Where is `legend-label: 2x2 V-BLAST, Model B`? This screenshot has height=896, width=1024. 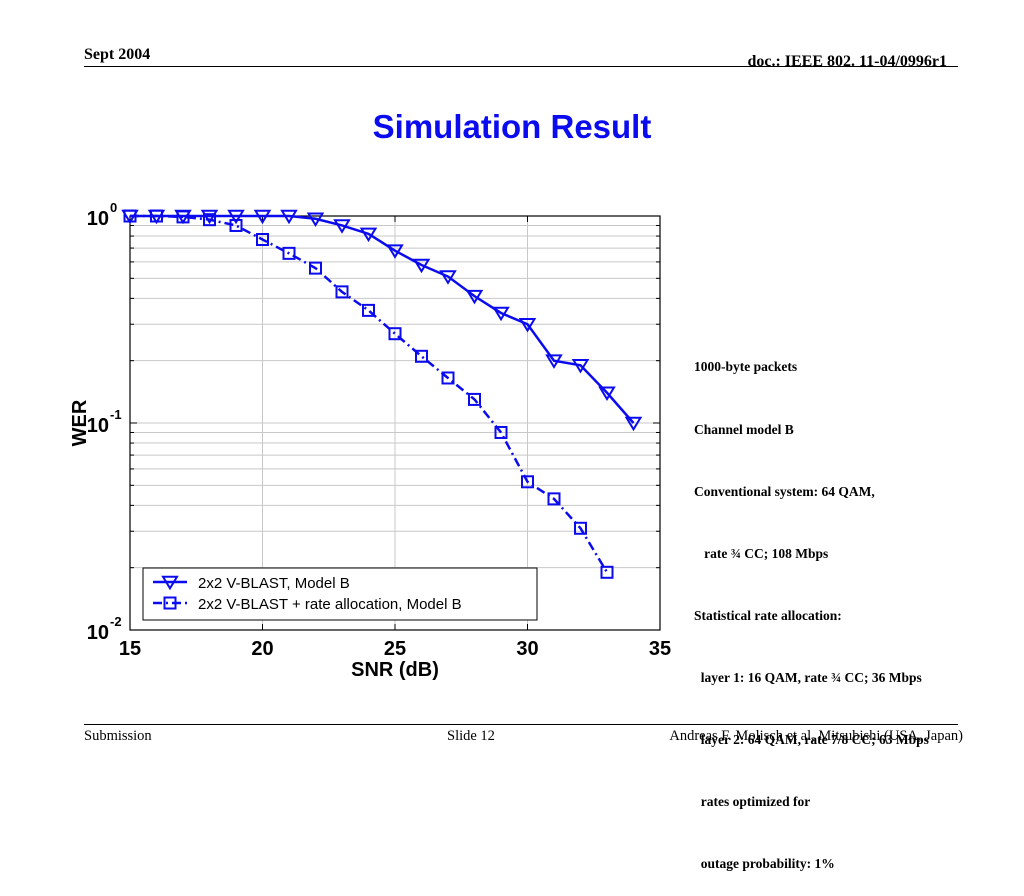 legend-label: 2x2 V-BLAST, Model B is located at coordinates (274, 583).